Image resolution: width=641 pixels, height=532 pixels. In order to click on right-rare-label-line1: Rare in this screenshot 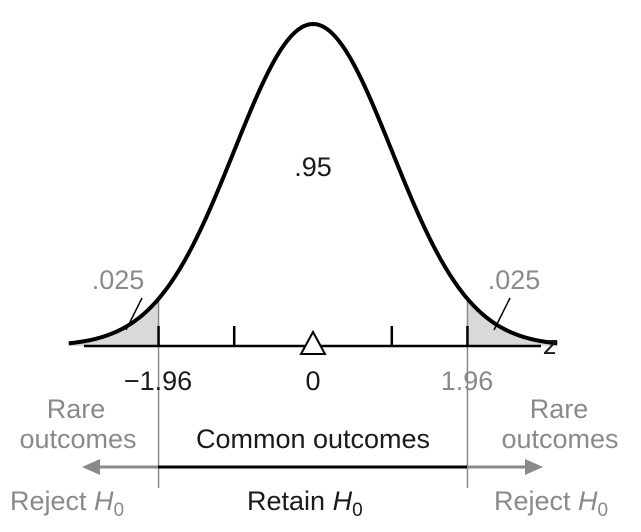, I will do `click(559, 409)`.